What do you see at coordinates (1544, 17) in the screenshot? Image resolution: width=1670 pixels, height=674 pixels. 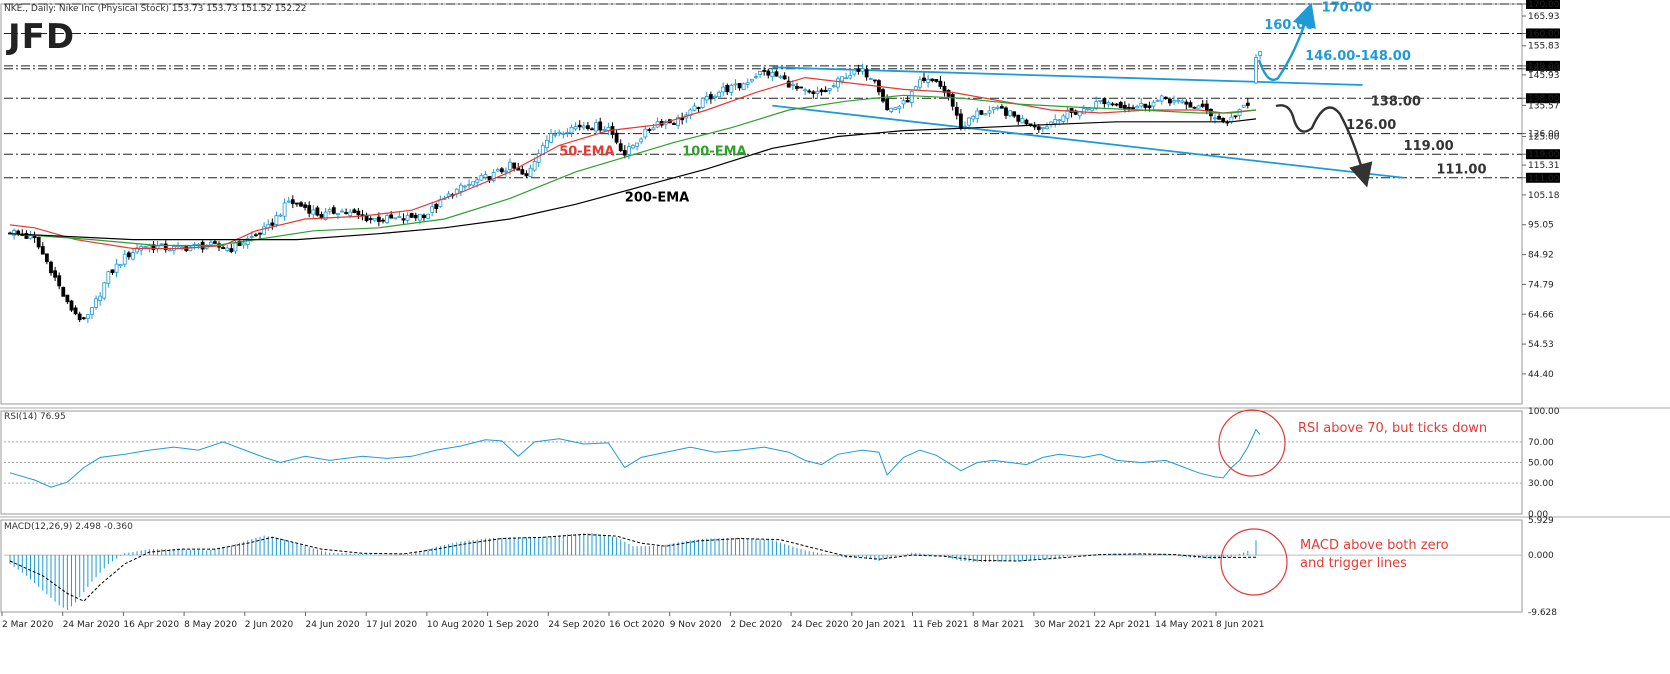 I see `price-tick-label: 165.93` at bounding box center [1544, 17].